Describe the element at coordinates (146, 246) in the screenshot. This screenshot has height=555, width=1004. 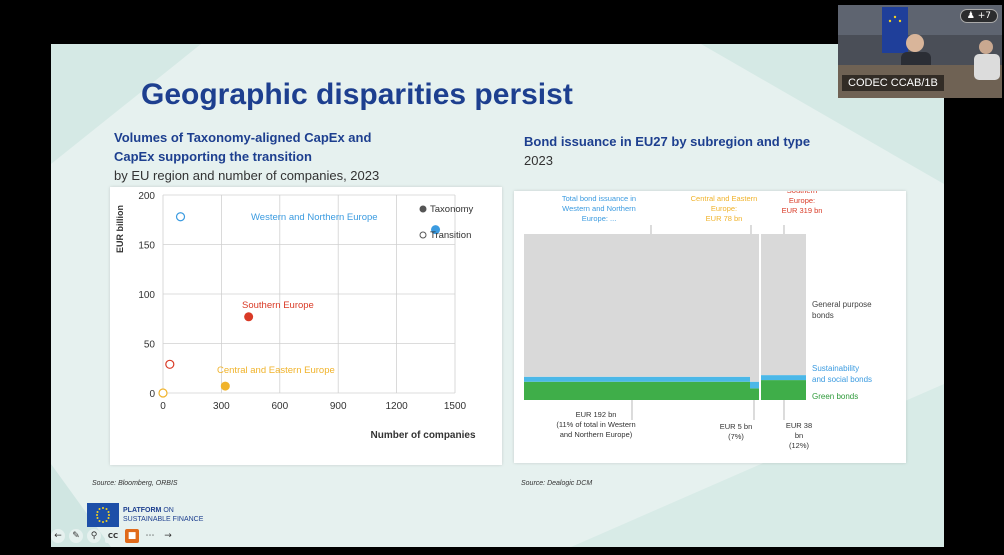
I see `y-tick-label: 150` at that location.